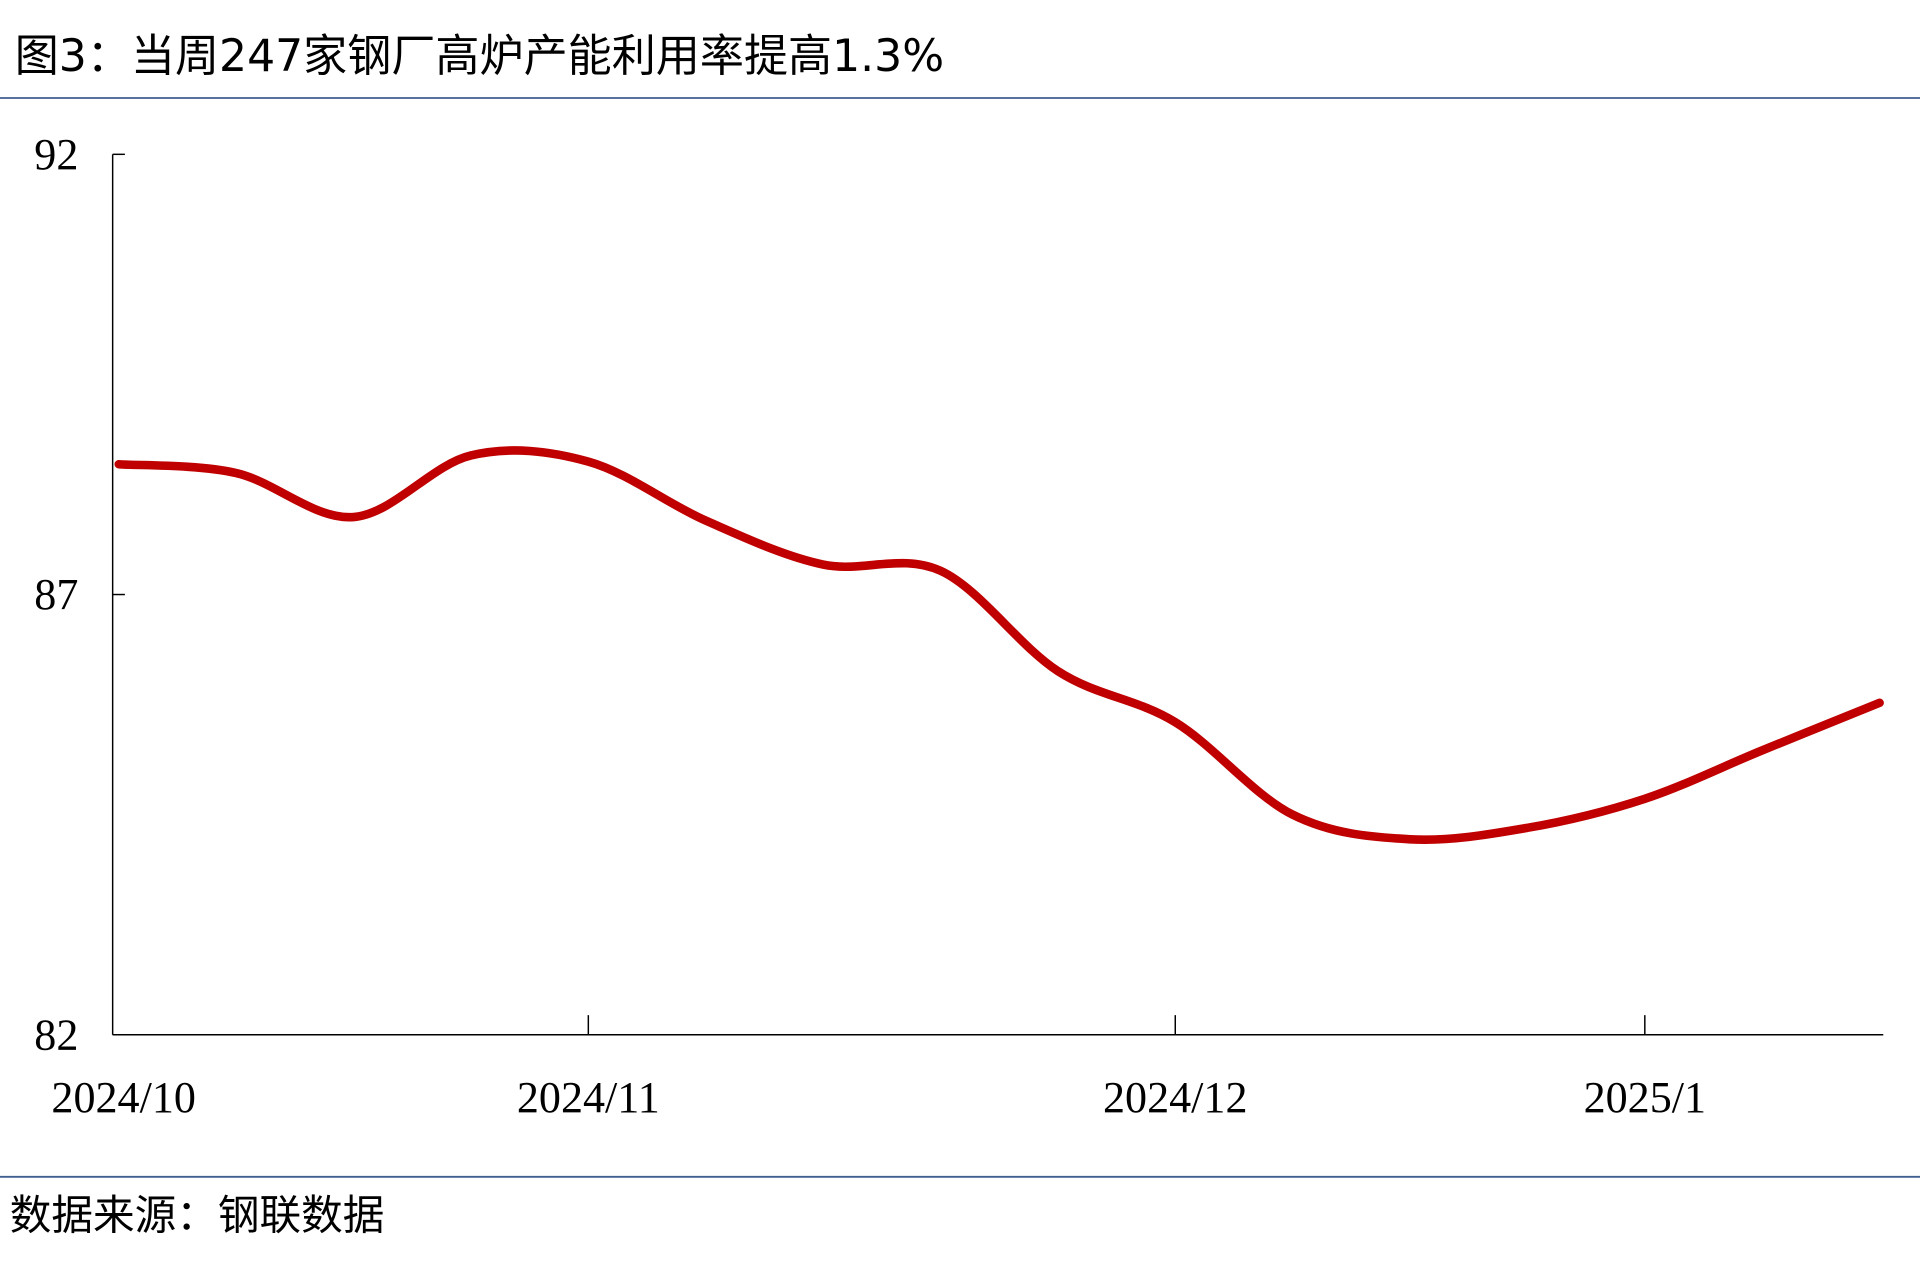  Describe the element at coordinates (56, 594) in the screenshot. I see `y-tick-label: 87` at that location.